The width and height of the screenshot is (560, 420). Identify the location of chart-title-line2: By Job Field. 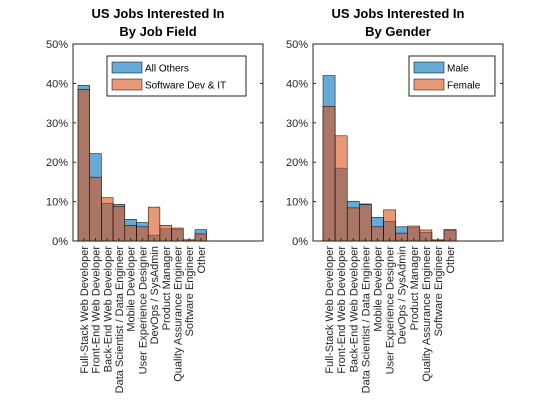
(157, 31).